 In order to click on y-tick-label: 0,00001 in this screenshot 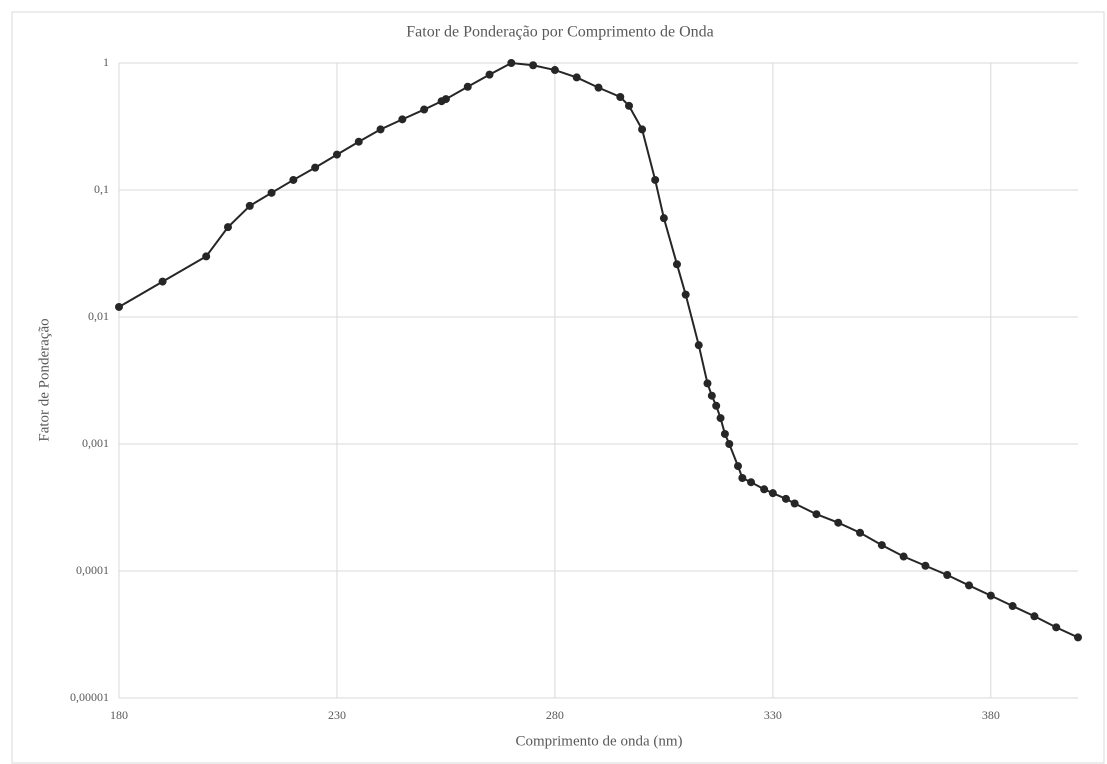, I will do `click(89, 697)`.